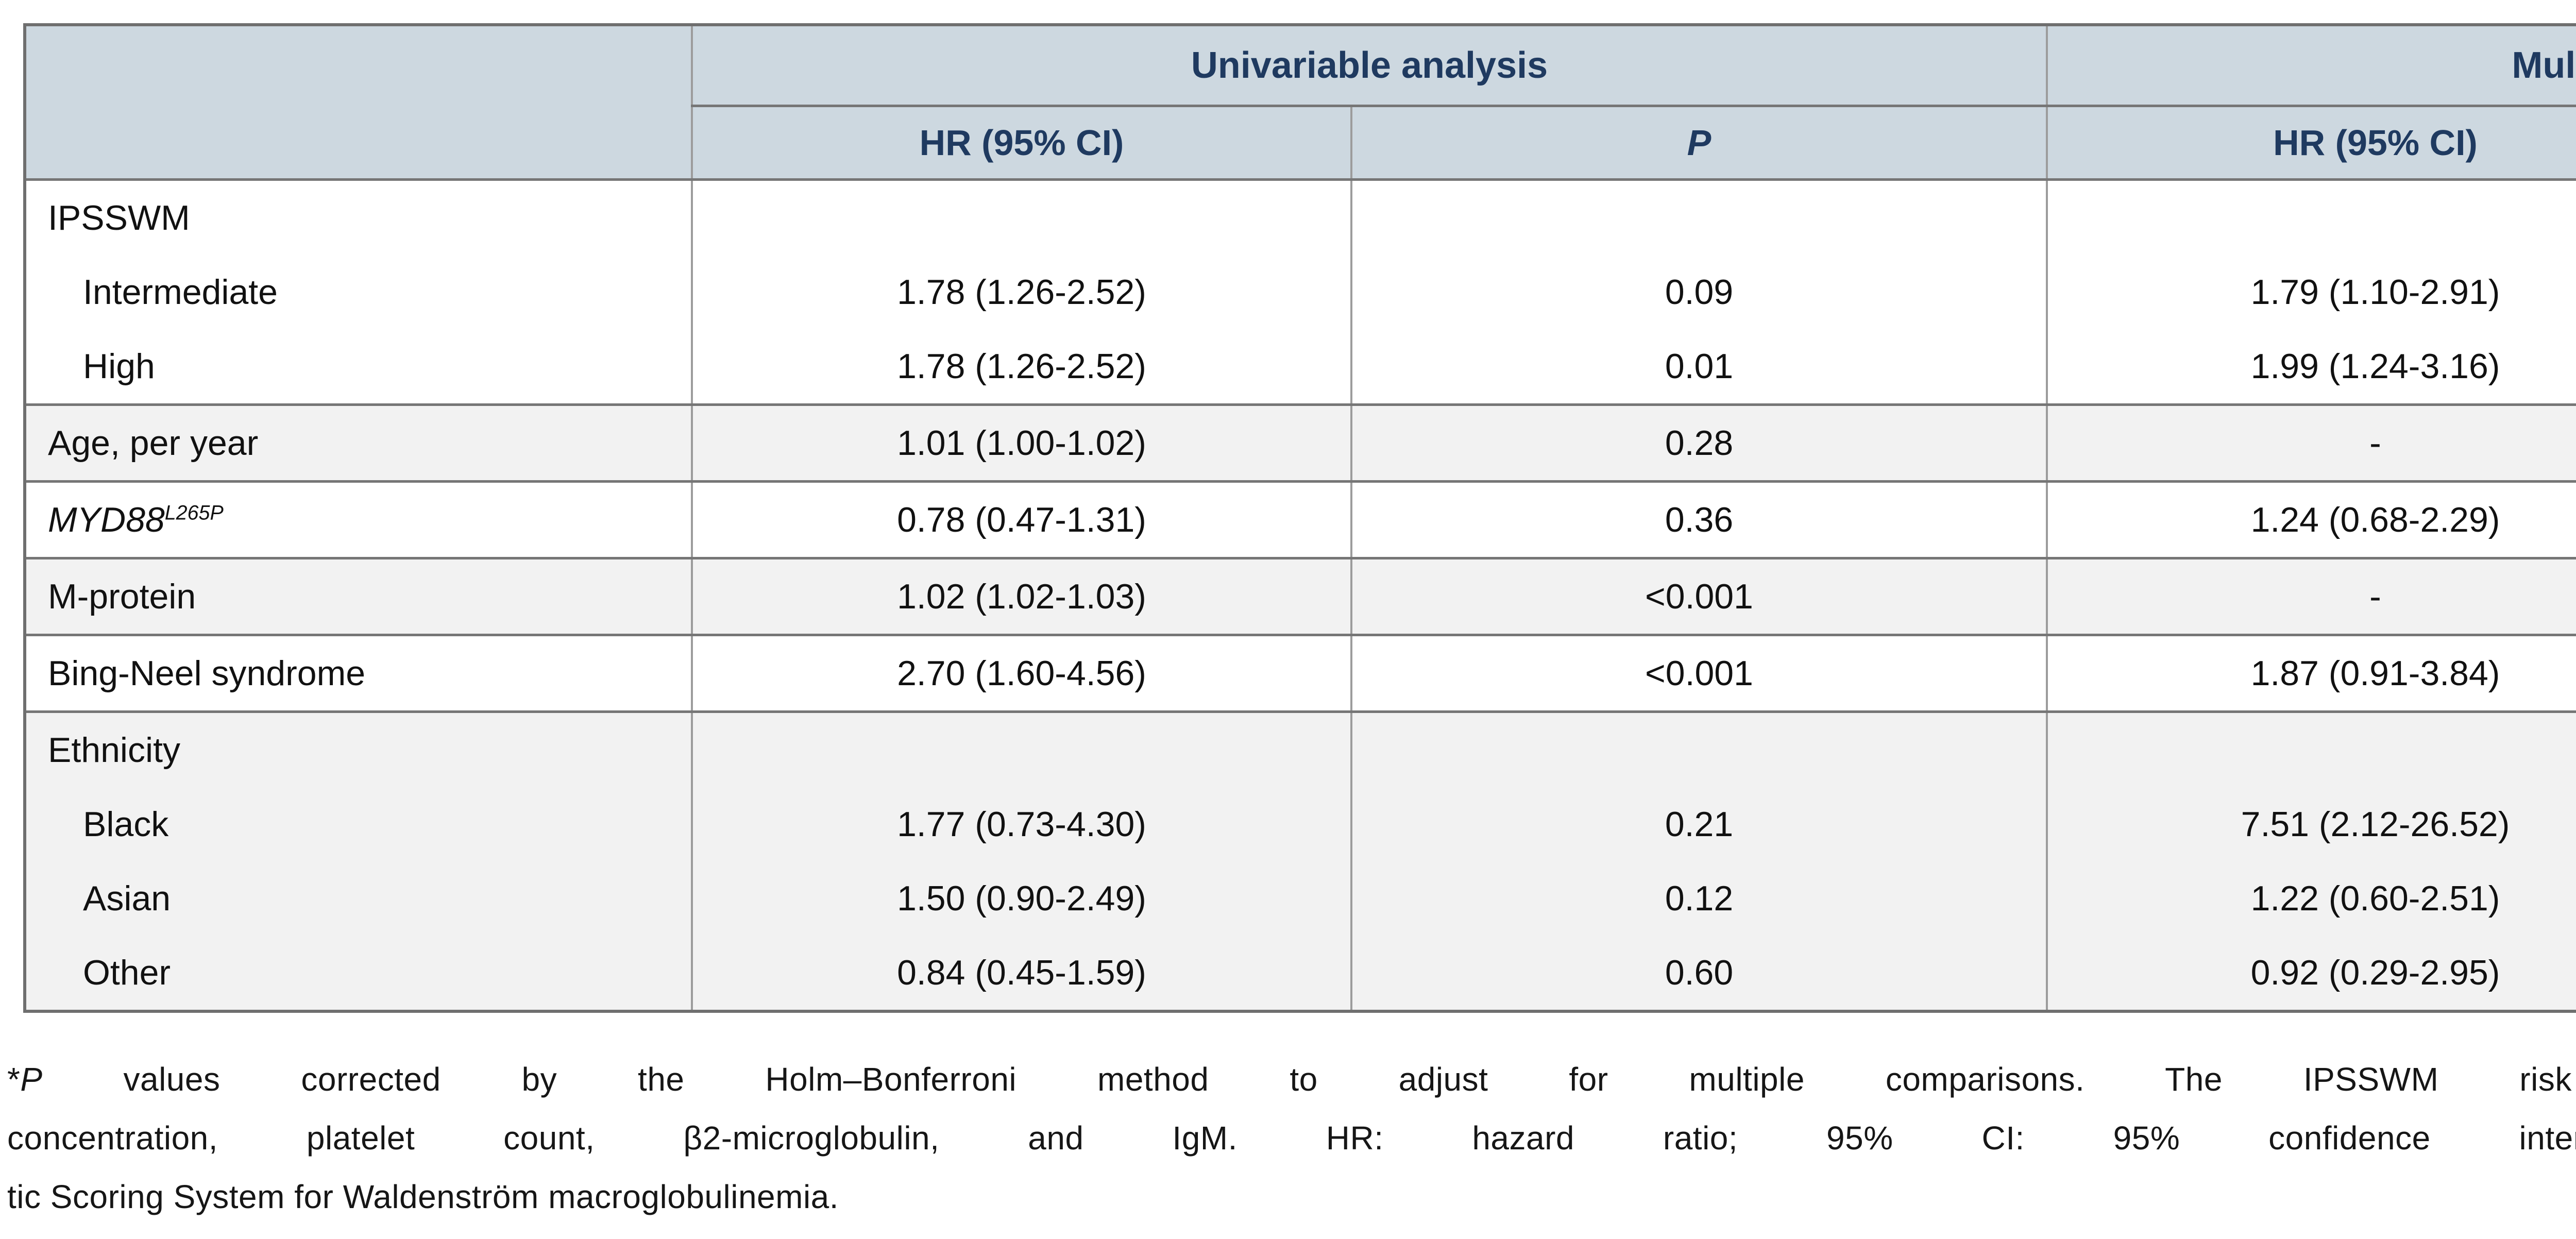 The height and width of the screenshot is (1239, 2576). Describe the element at coordinates (119, 217) in the screenshot. I see `group-label: IPSSWM` at that location.